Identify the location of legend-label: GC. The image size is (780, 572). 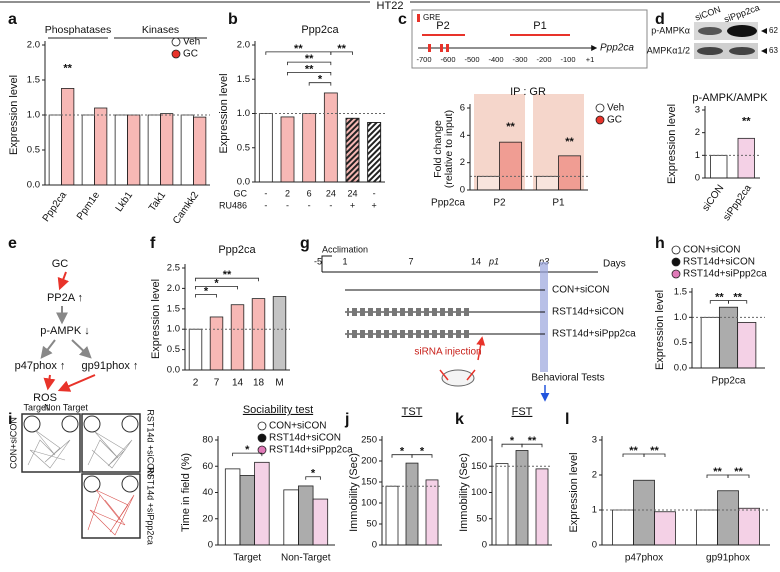
(190, 54).